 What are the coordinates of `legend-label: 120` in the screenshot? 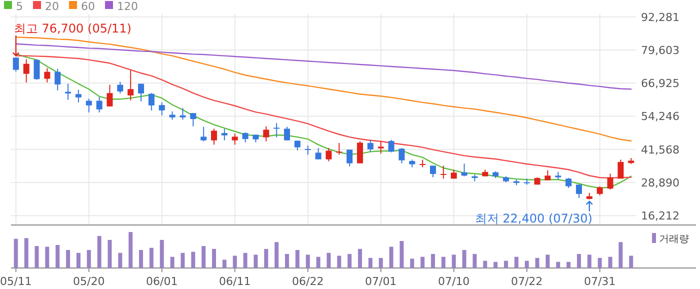 It's located at (127, 6).